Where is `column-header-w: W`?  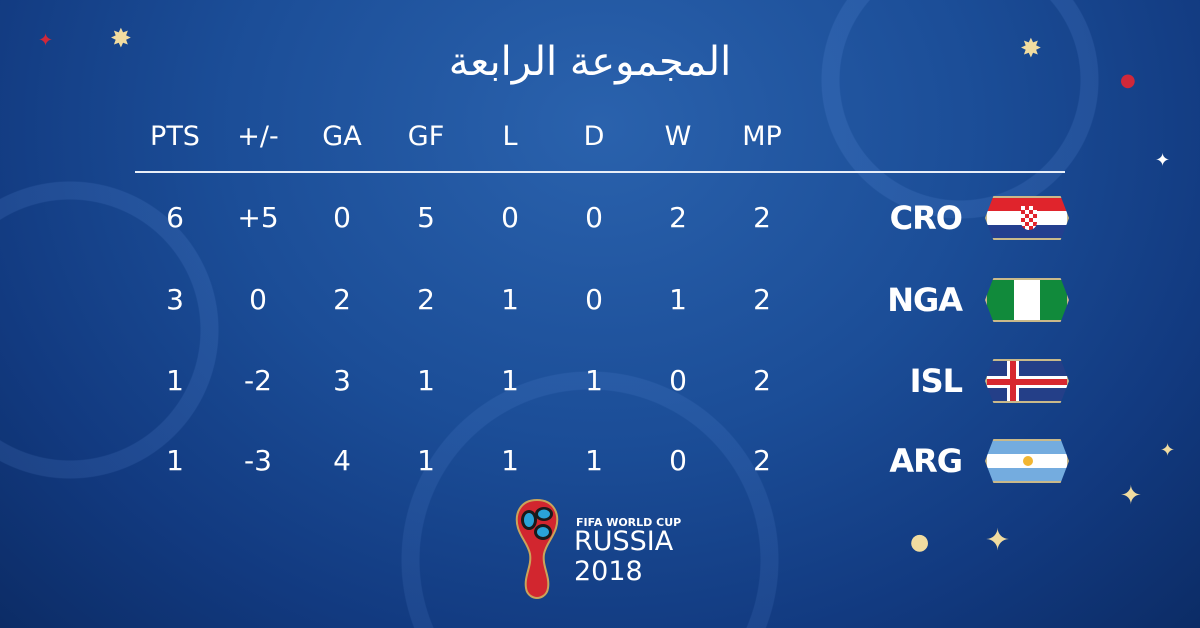
column-header-w: W is located at coordinates (678, 136).